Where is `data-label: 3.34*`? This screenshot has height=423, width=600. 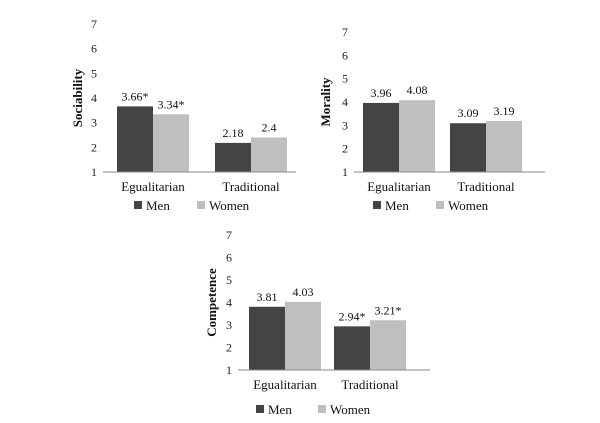
data-label: 3.34* is located at coordinates (171, 104).